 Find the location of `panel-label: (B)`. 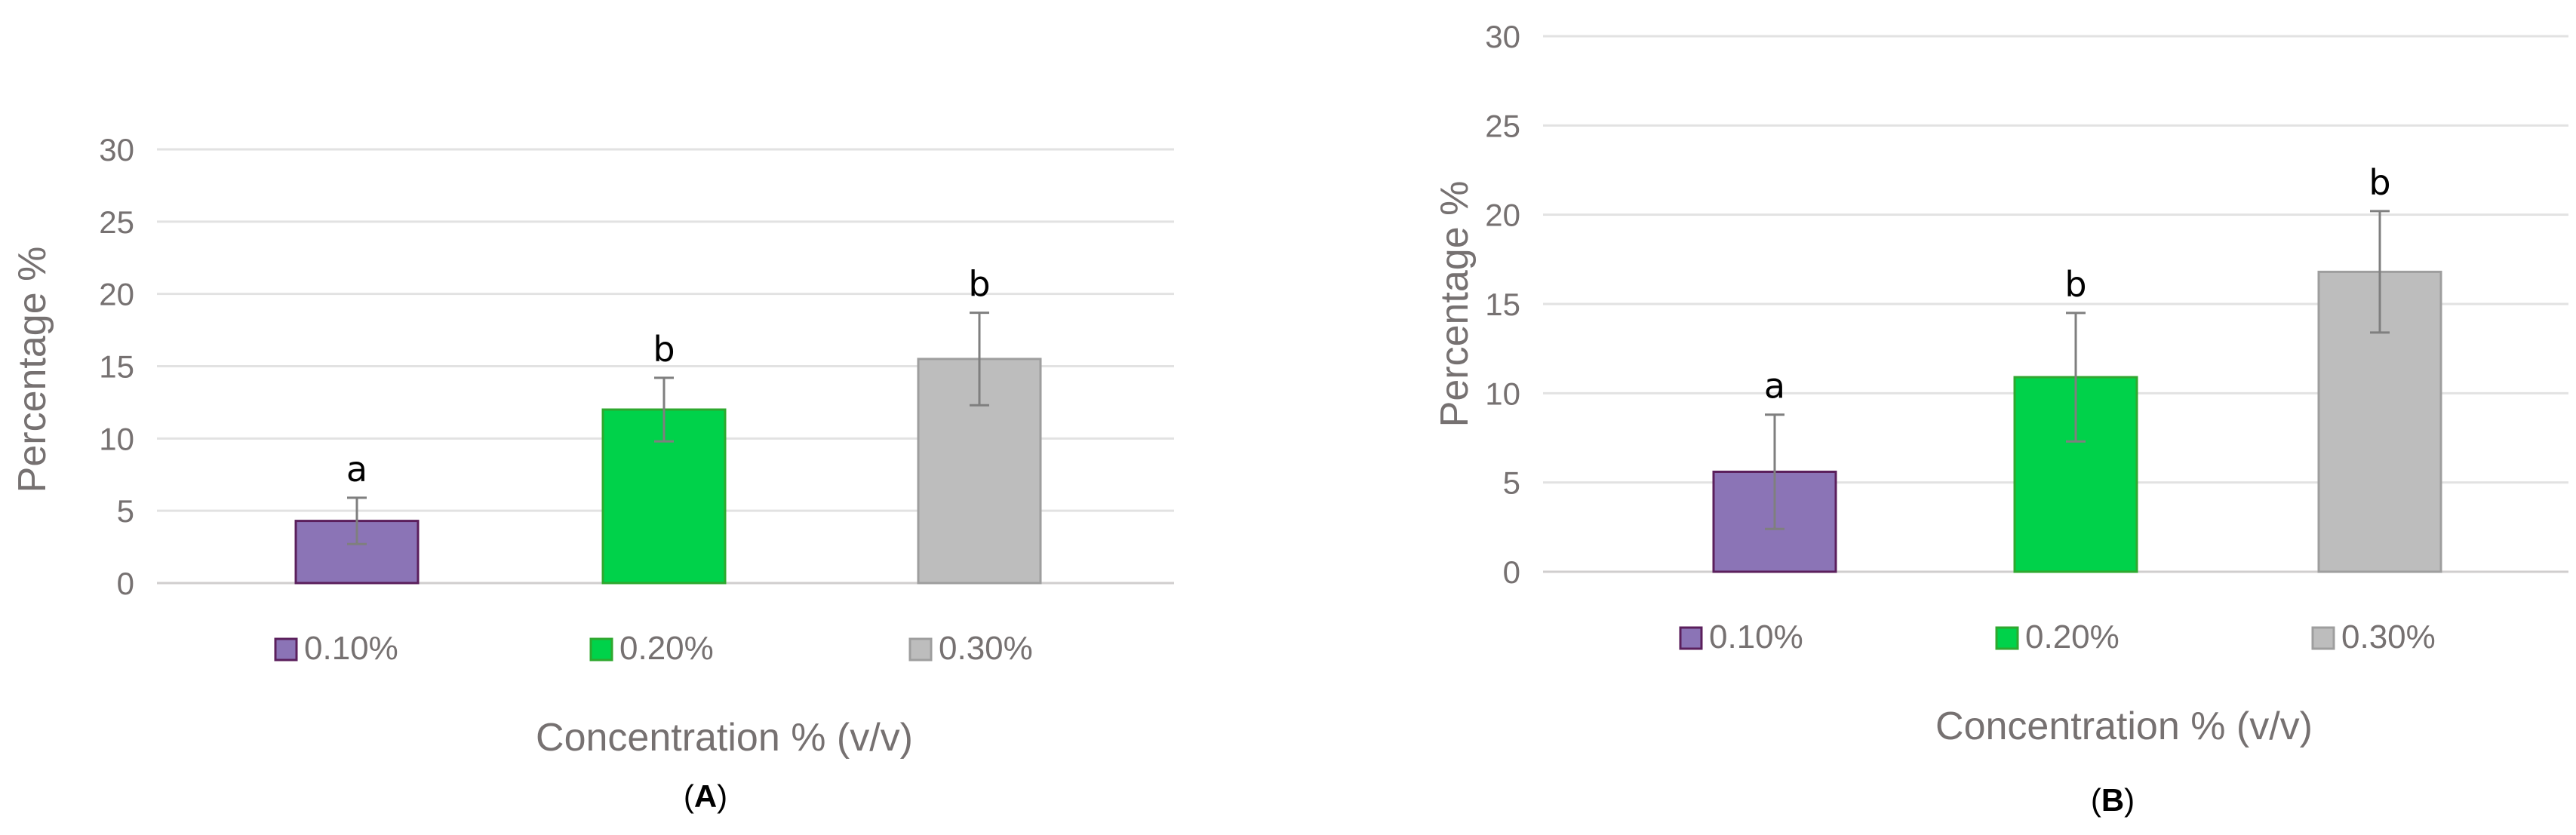

panel-label: (B) is located at coordinates (2113, 800).